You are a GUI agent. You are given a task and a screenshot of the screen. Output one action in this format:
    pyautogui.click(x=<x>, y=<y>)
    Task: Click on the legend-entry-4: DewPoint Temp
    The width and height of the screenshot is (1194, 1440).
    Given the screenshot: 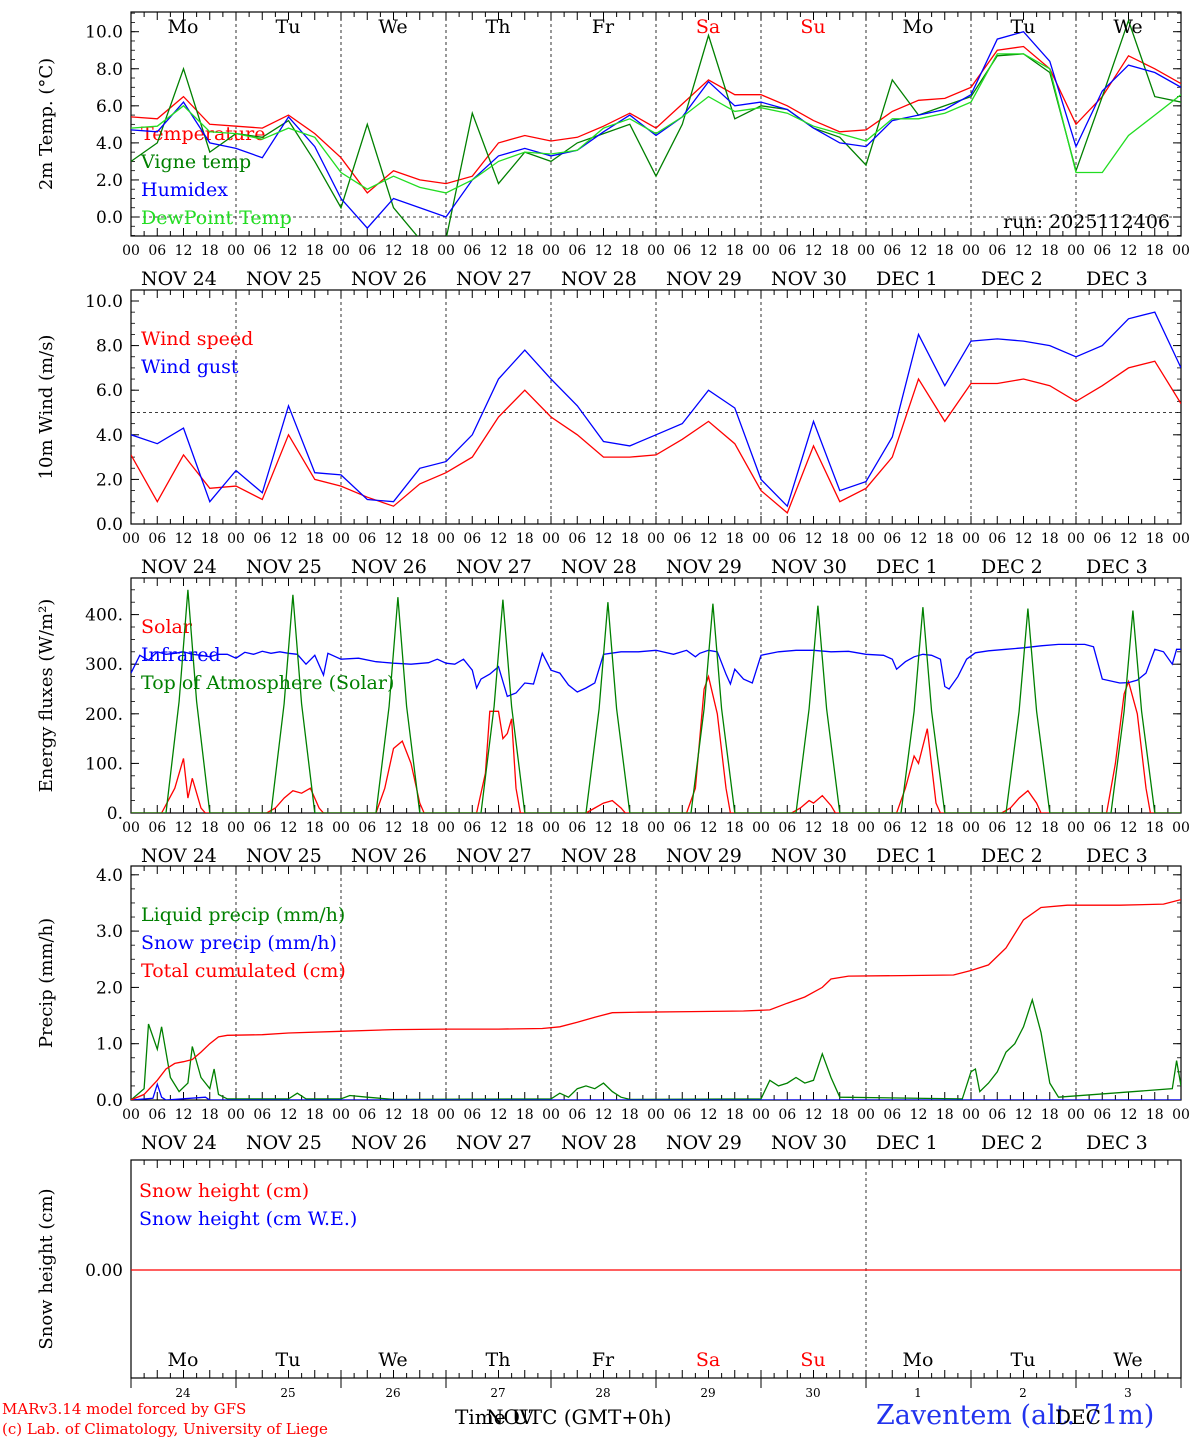 What is the action you would take?
    pyautogui.click(x=216, y=218)
    